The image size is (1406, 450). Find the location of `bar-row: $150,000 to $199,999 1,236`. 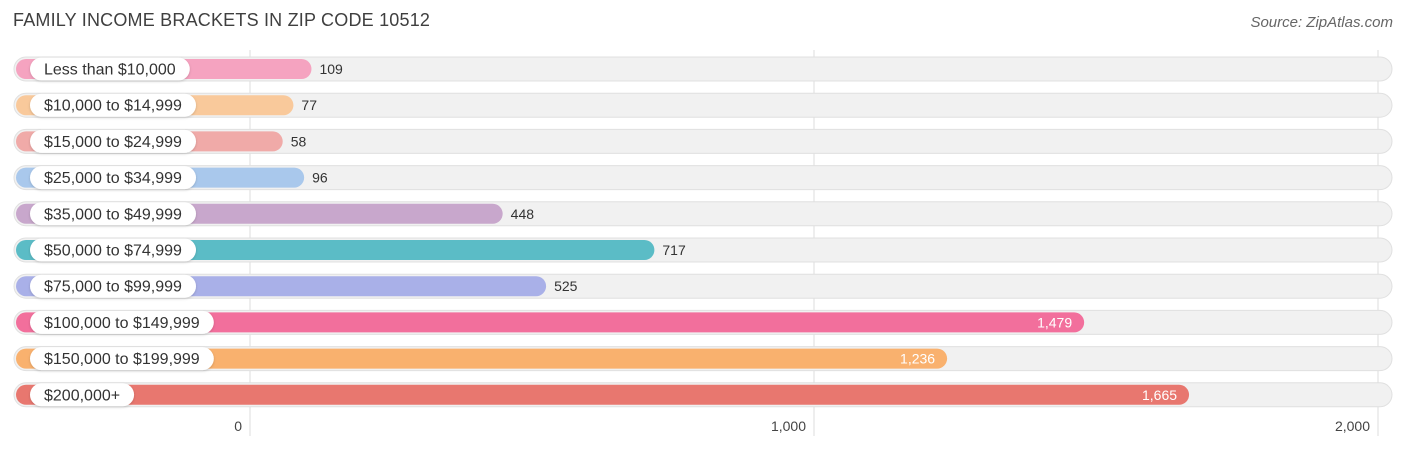

bar-row: $150,000 to $199,999 1,236 is located at coordinates (703, 359).